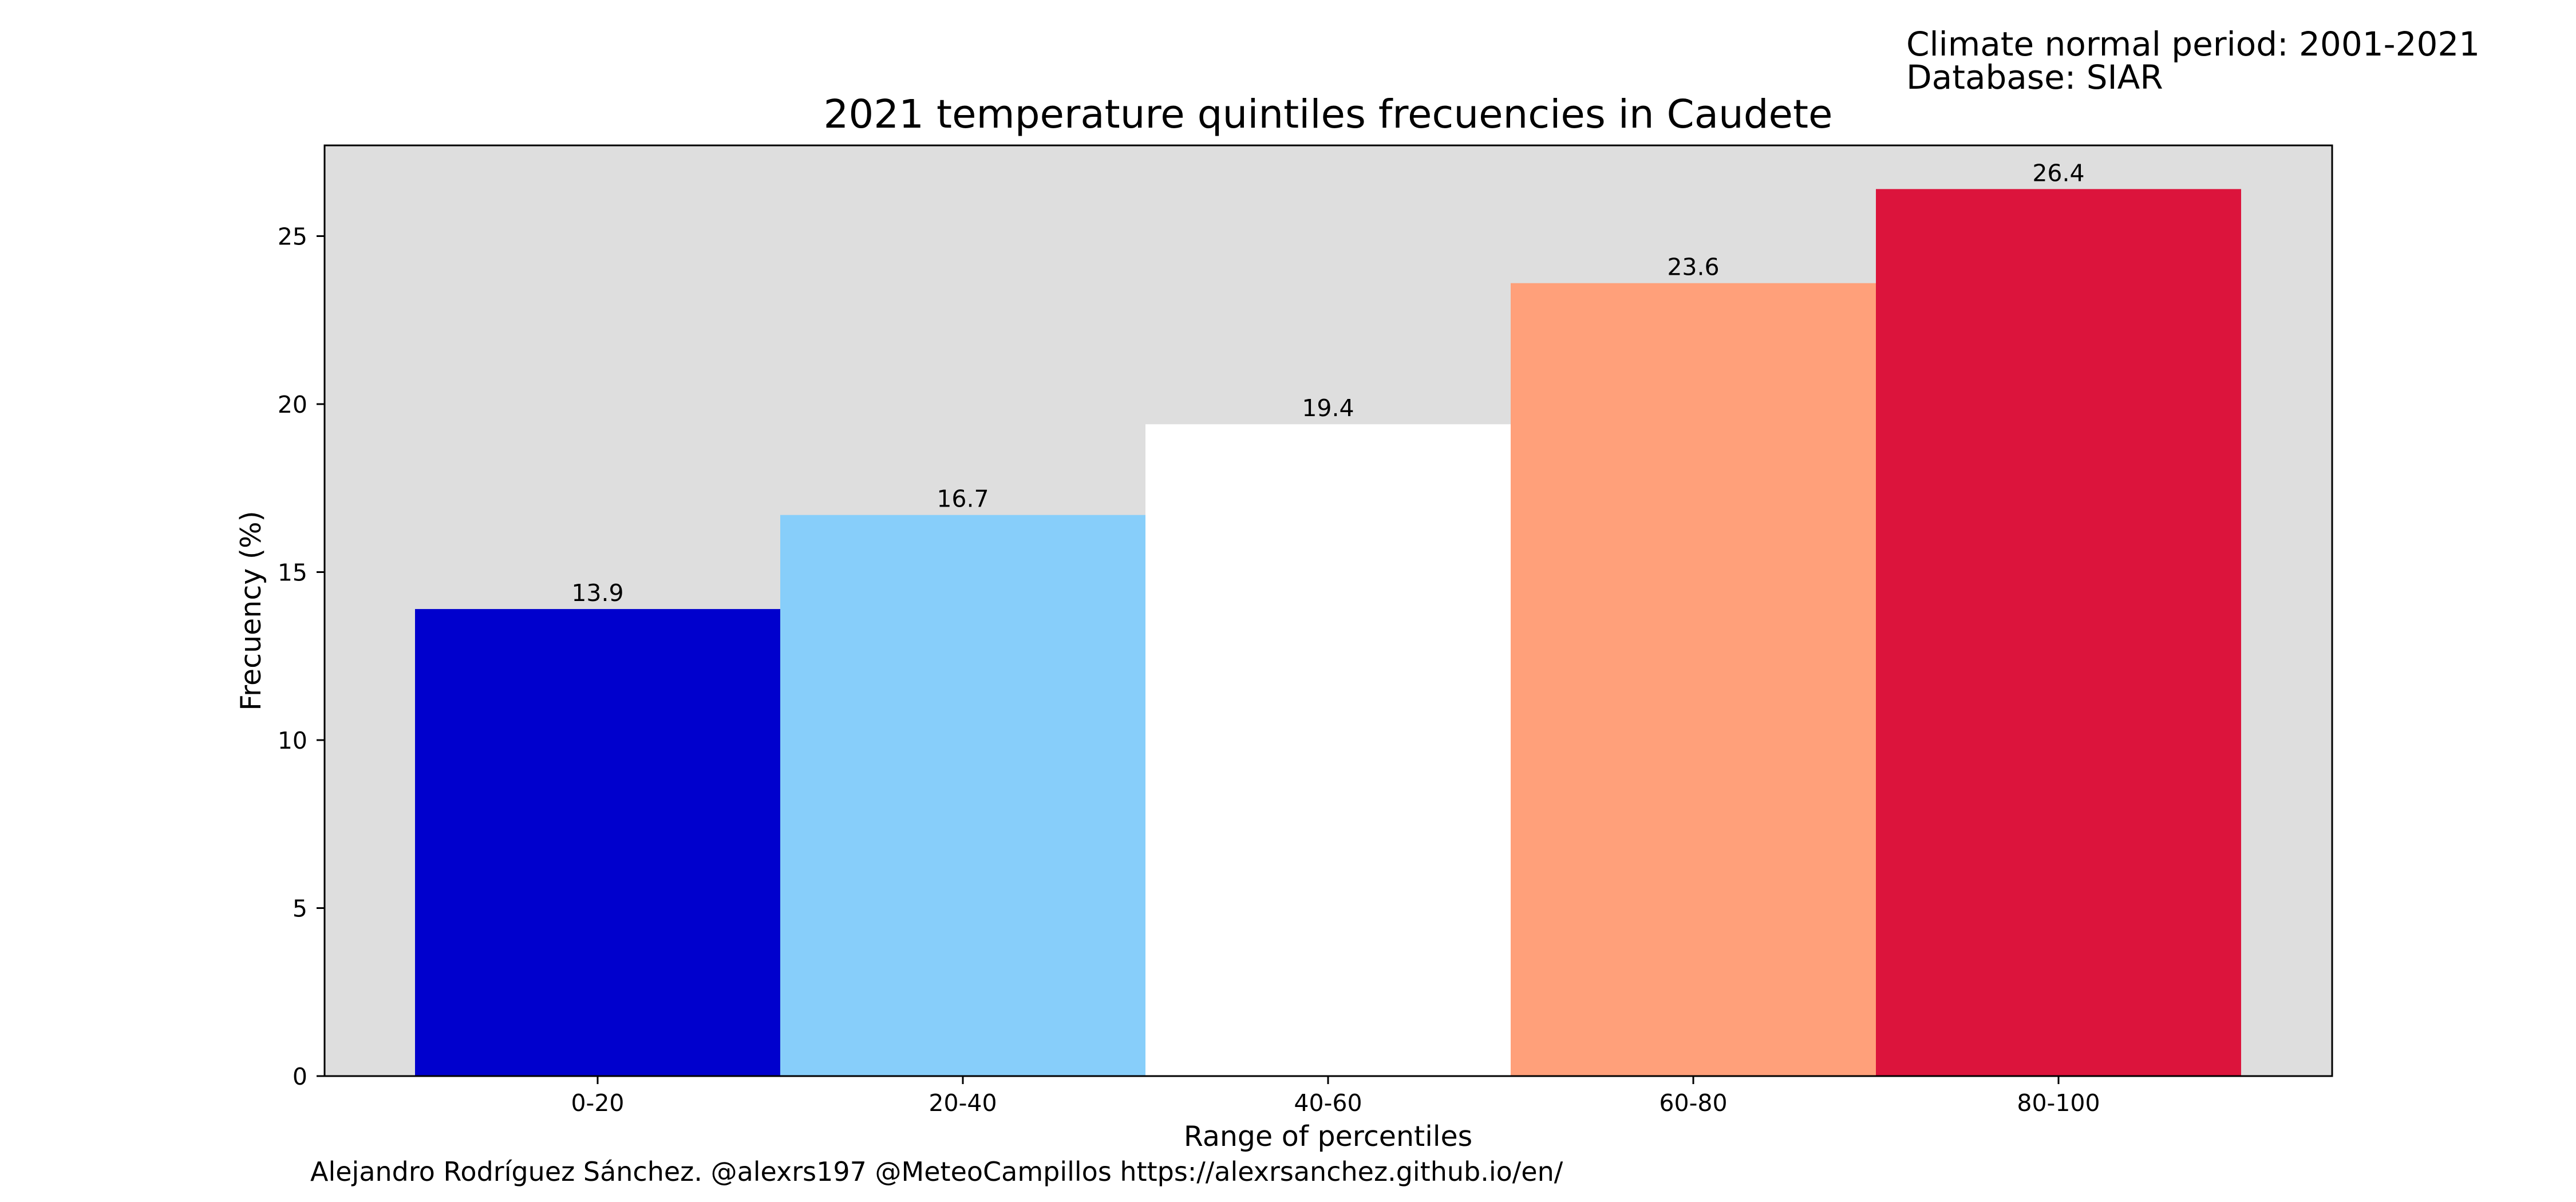  I want to click on x-axis-label: Range of percentiles, so click(1328, 1137).